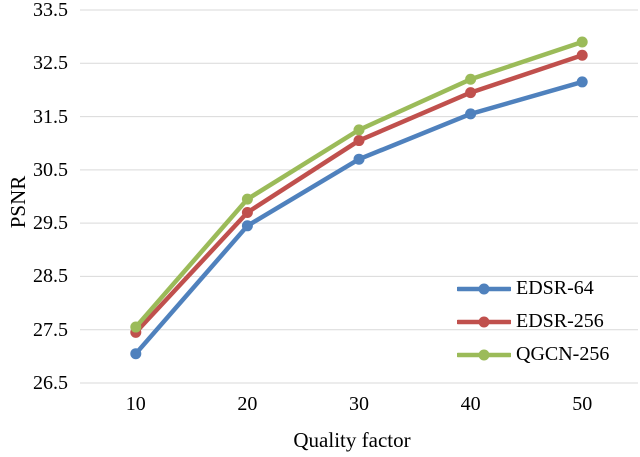 Image resolution: width=640 pixels, height=457 pixels. I want to click on legend-label: QGCN-256, so click(563, 354).